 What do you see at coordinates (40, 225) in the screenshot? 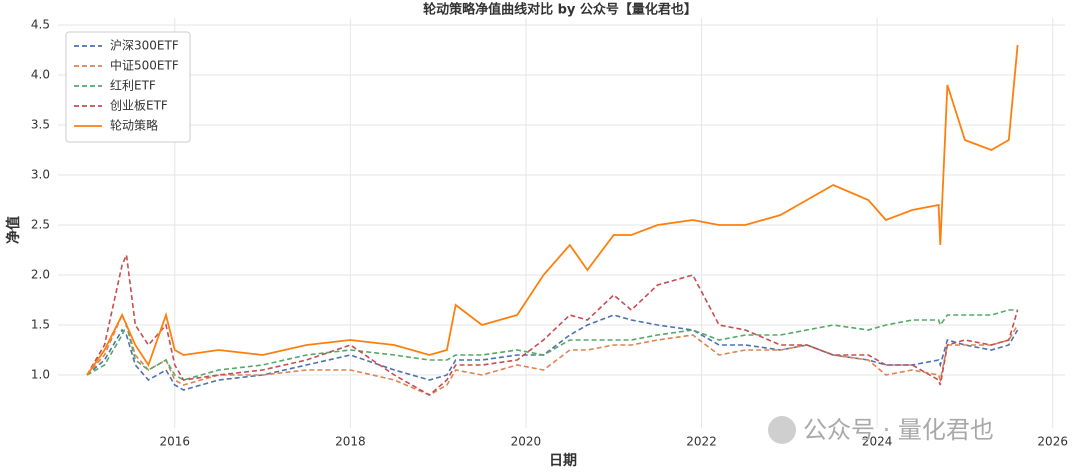
I see `y-tick-label: 2.5` at bounding box center [40, 225].